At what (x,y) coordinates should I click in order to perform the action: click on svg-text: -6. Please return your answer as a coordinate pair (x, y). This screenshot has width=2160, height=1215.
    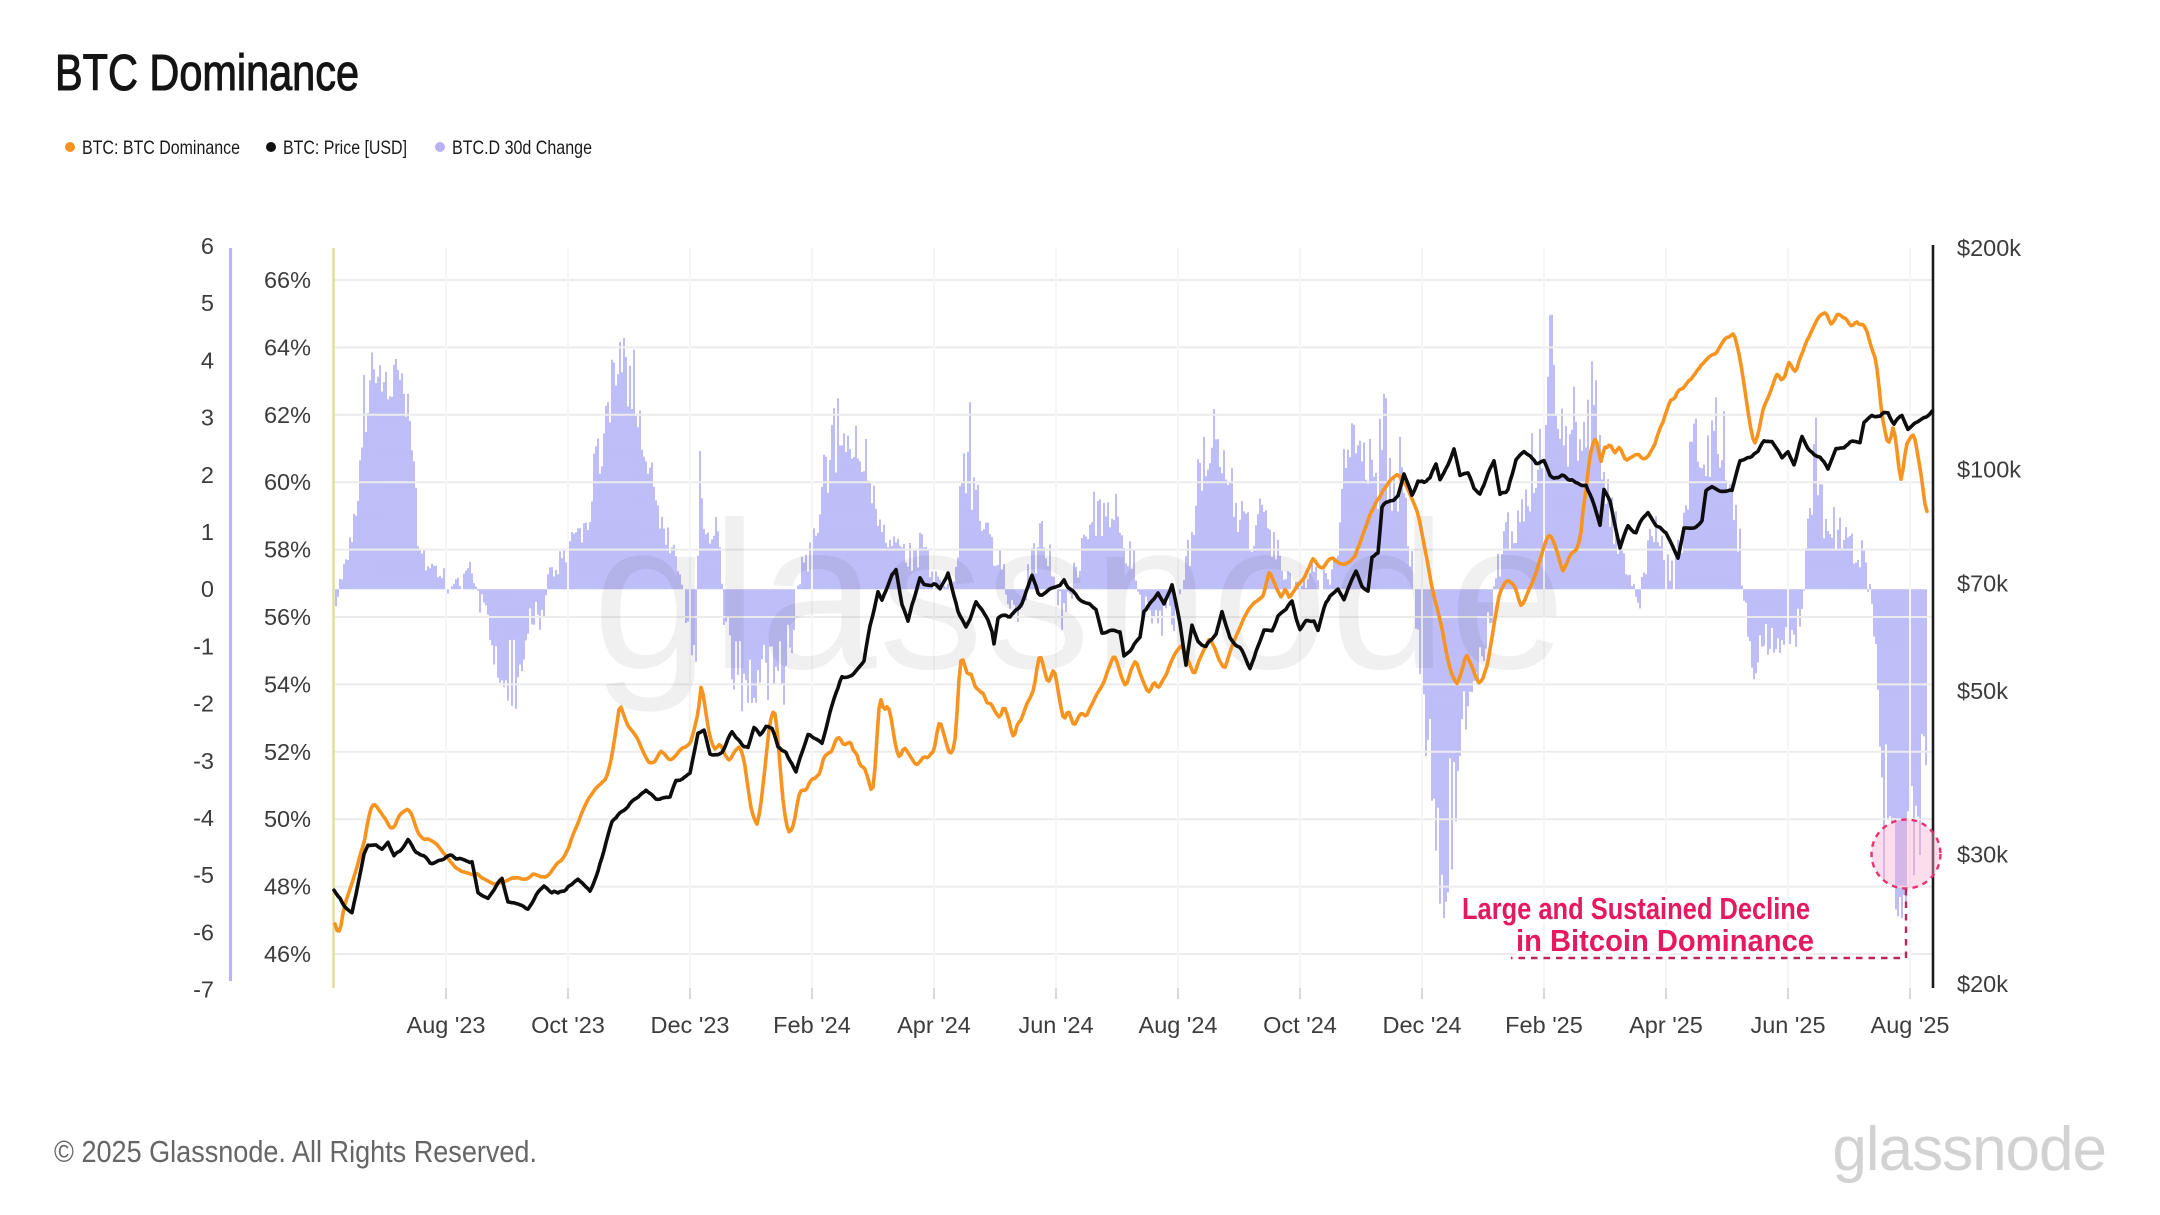
    Looking at the image, I should click on (203, 932).